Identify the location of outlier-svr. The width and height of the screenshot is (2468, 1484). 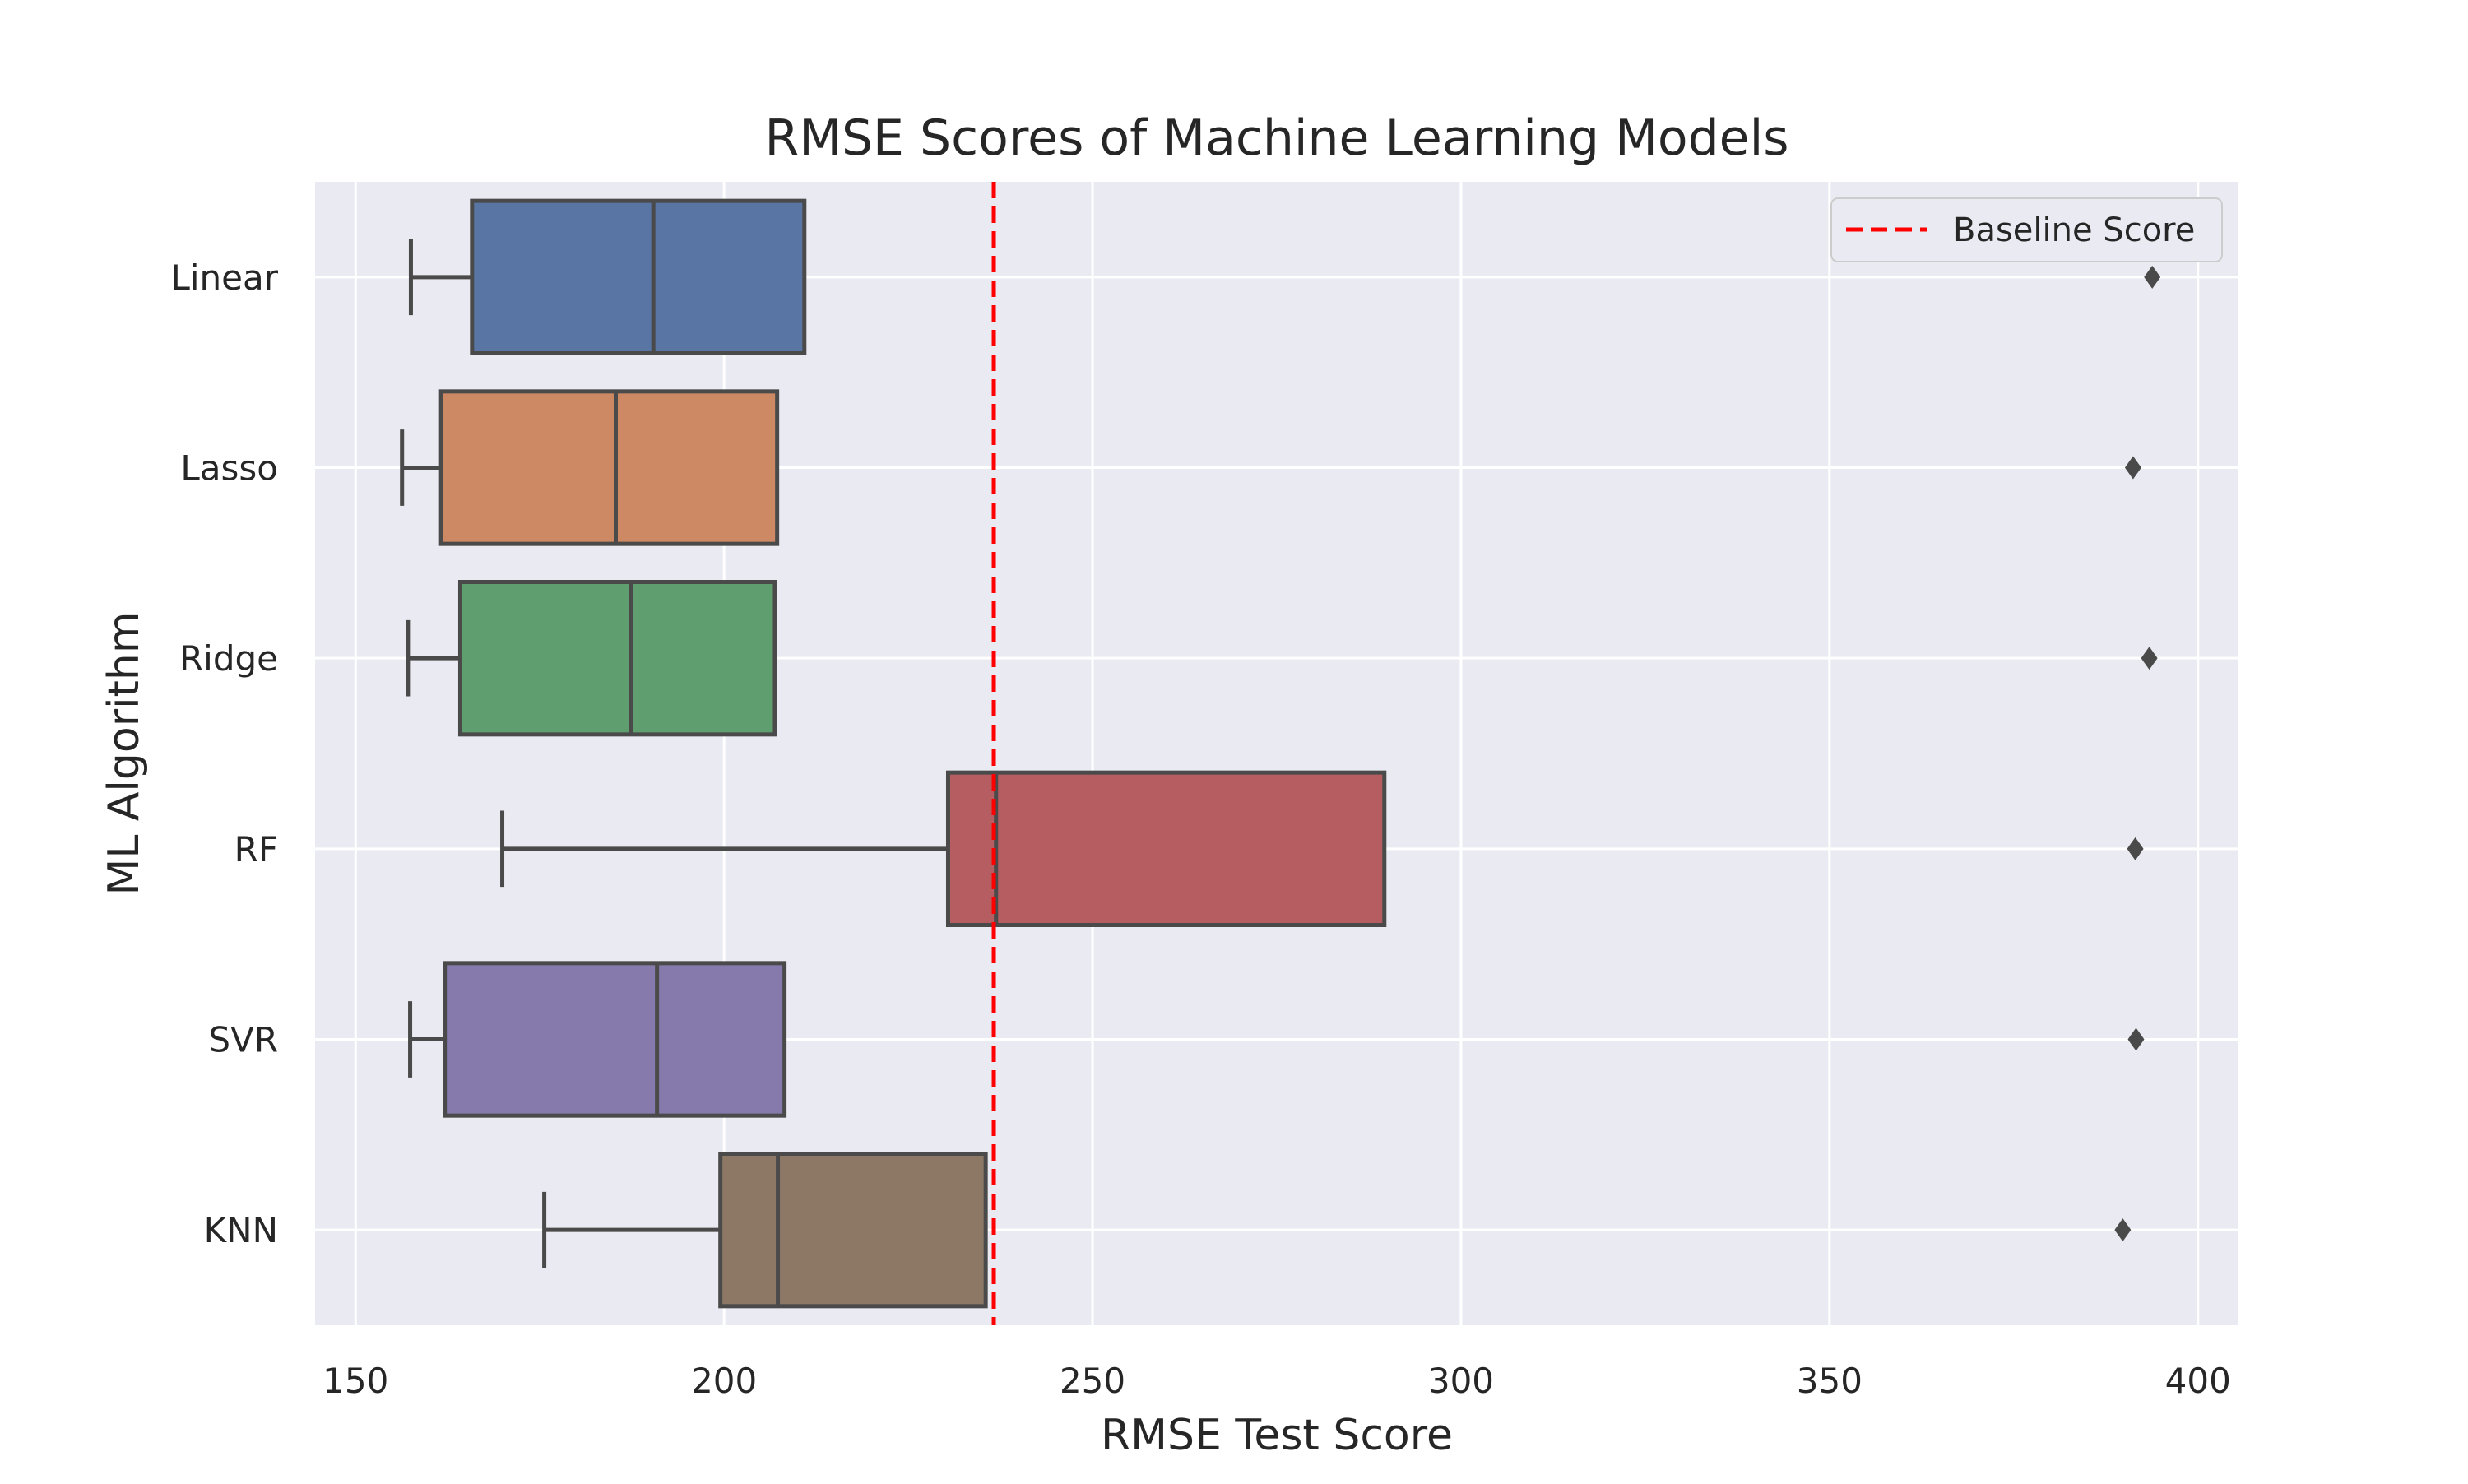
(2136, 1039).